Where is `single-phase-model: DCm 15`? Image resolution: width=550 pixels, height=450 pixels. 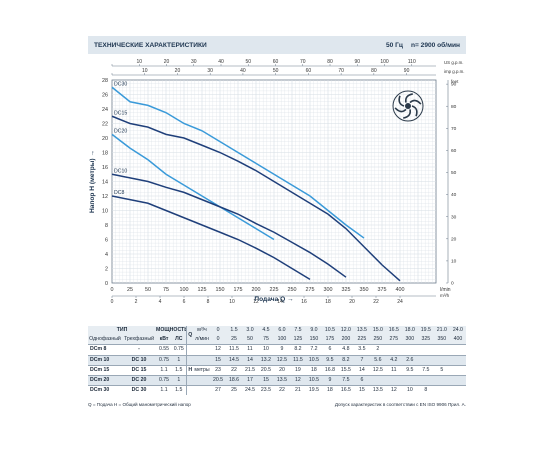
single-phase-model: DCm 15 is located at coordinates (105, 370).